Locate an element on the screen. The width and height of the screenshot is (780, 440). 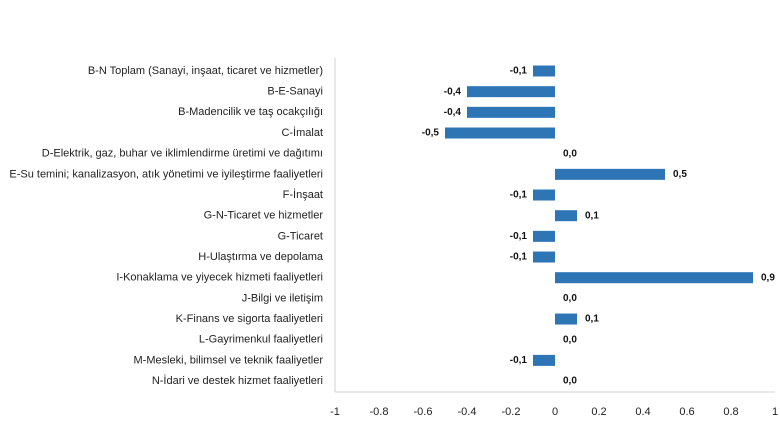
x-tick-label: 0.6 is located at coordinates (686, 412).